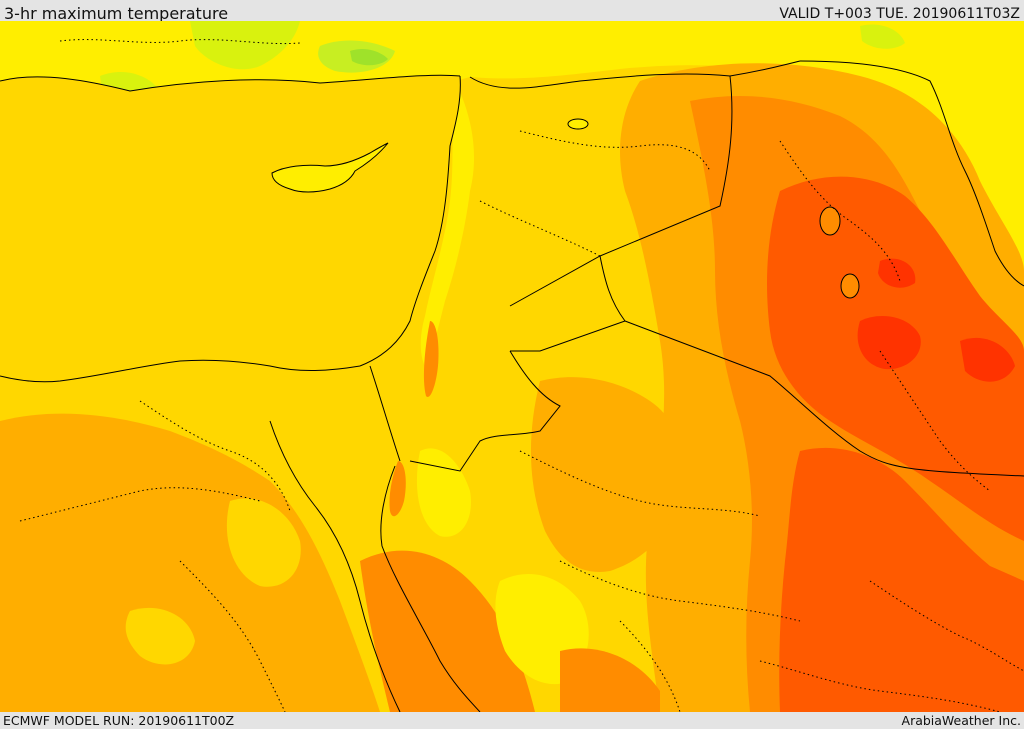  What do you see at coordinates (568, 303) in the screenshot?
I see `jordan-iraq-border` at bounding box center [568, 303].